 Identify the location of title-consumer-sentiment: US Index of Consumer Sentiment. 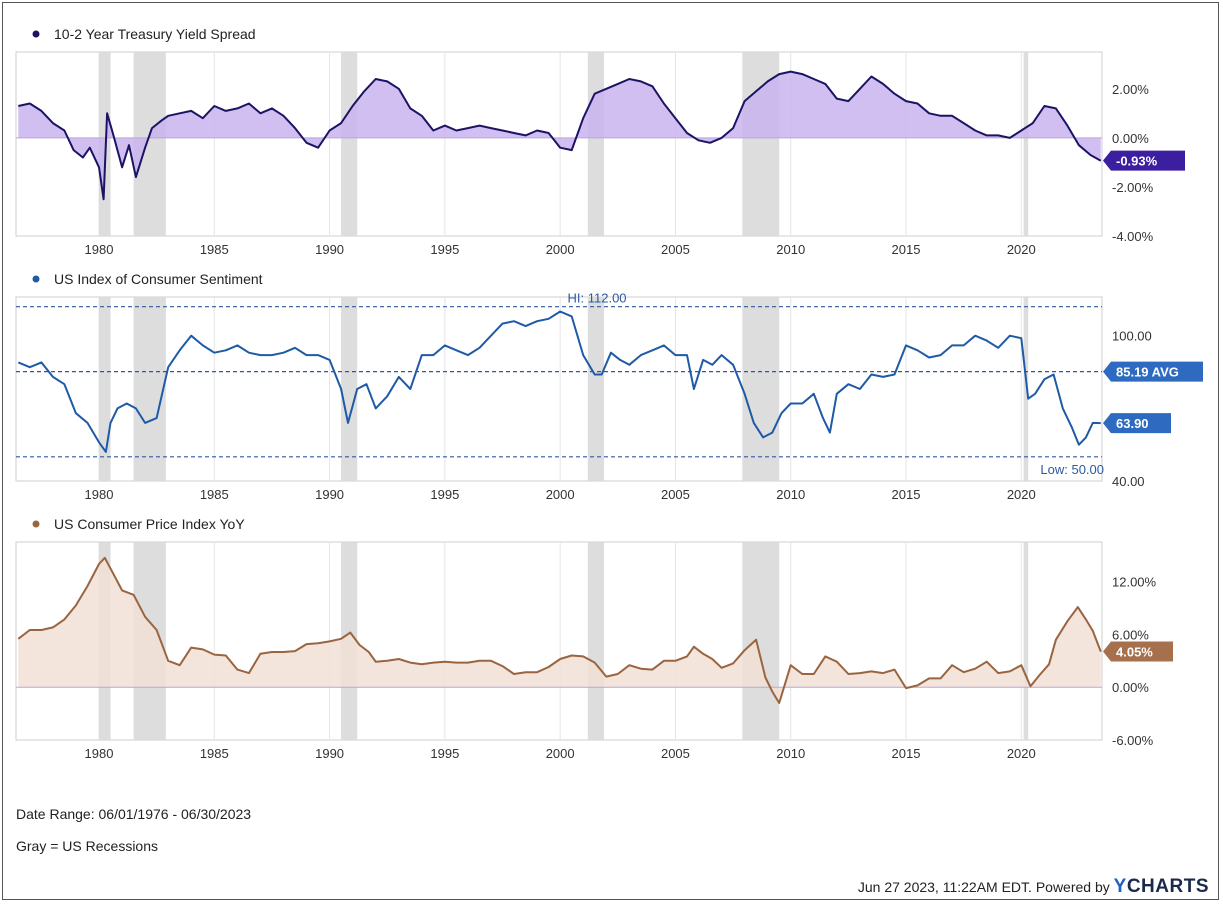
(158, 279).